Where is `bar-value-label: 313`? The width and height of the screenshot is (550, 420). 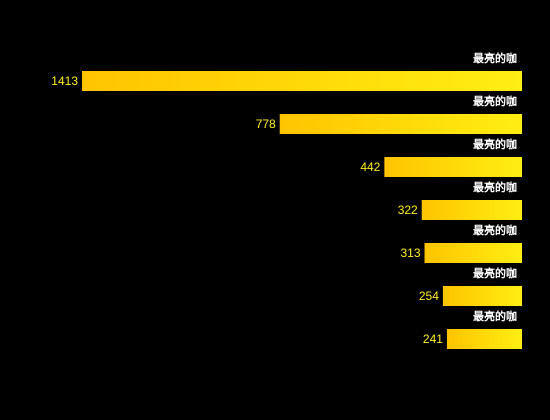
bar-value-label: 313 is located at coordinates (411, 253).